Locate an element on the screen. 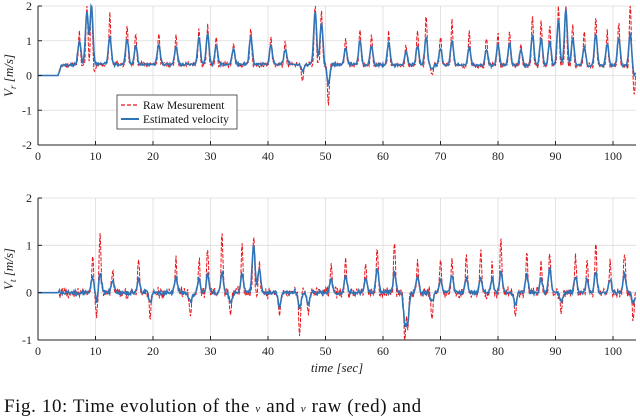 The width and height of the screenshot is (640, 418). y-tick-label: -2 is located at coordinates (27, 145).